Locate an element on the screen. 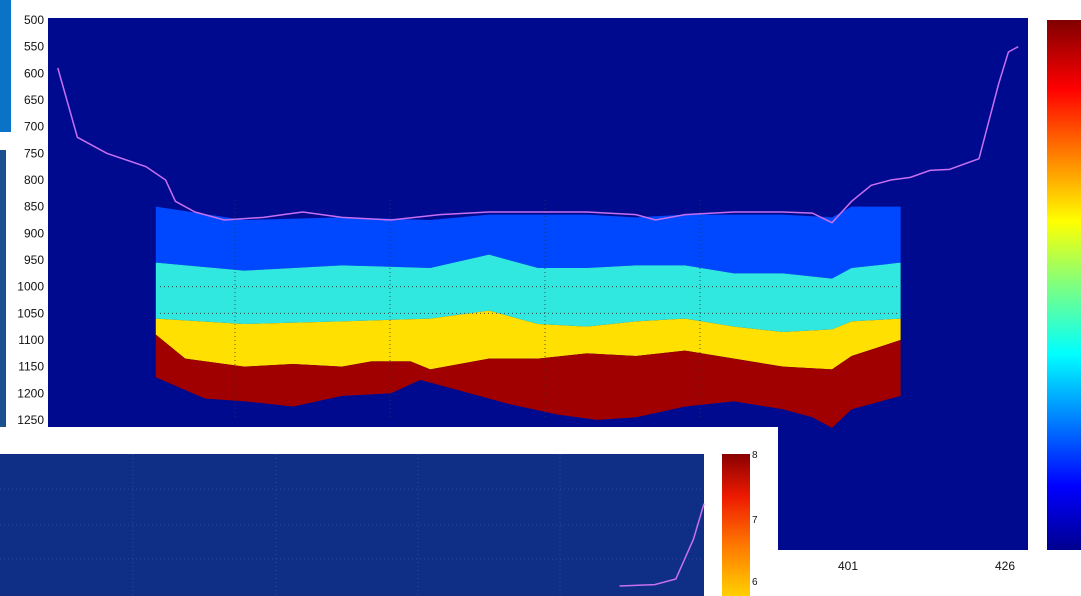 This screenshot has width=1081, height=596. y-tick-label: 1050 is located at coordinates (30, 313).